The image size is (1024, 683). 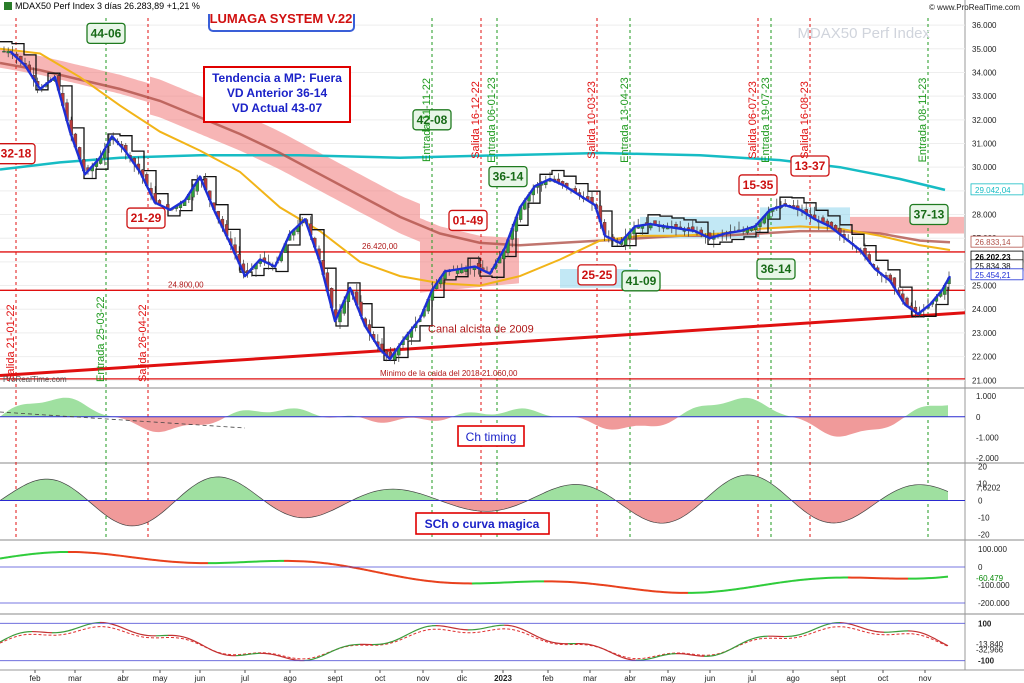 I want to click on signal-label: Salida 21-01-22, so click(x=11, y=343).